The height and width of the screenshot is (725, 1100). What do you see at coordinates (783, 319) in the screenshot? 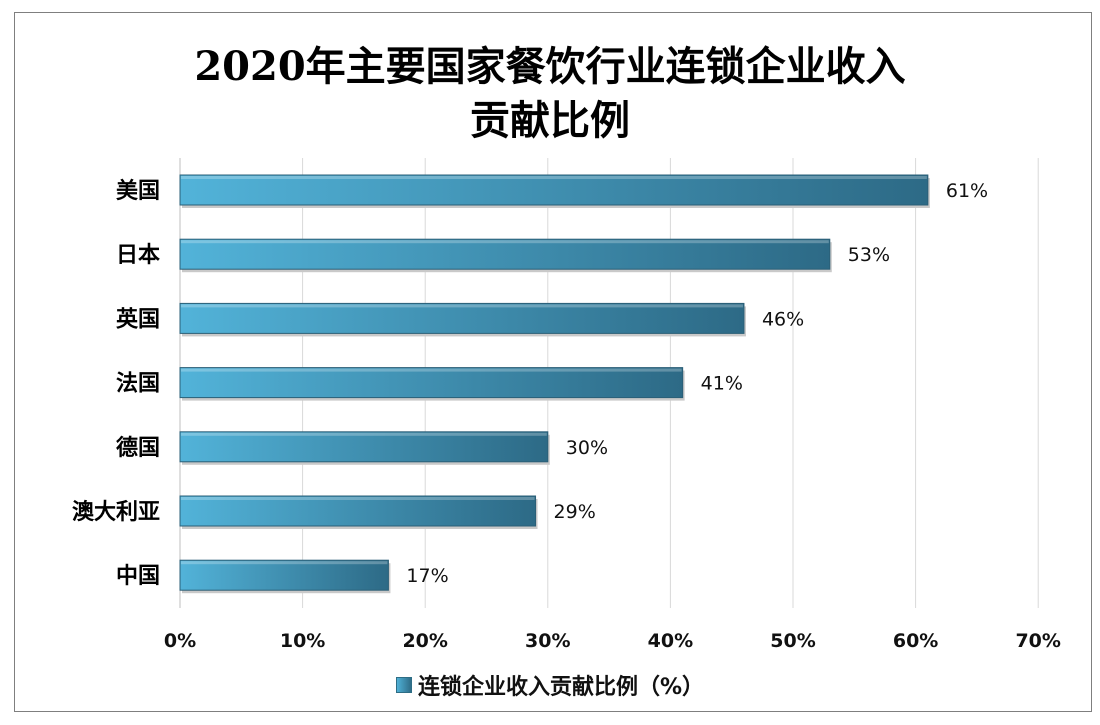
I see `data-label: 46%` at bounding box center [783, 319].